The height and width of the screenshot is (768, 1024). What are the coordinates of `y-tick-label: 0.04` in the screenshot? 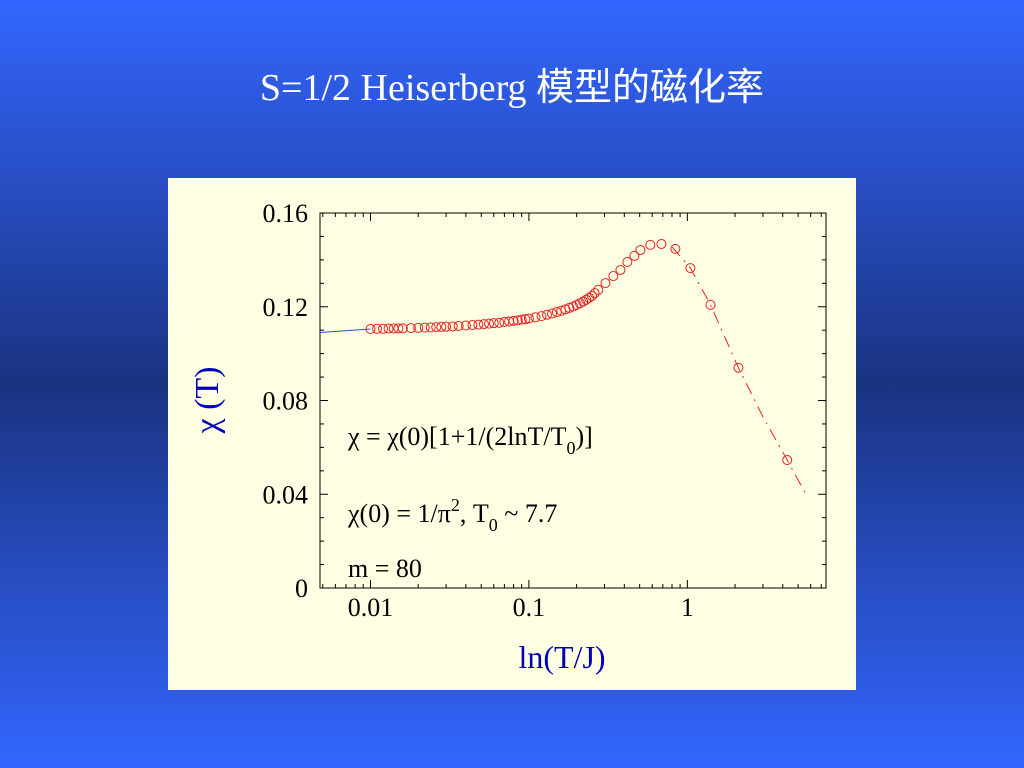 It's located at (286, 494).